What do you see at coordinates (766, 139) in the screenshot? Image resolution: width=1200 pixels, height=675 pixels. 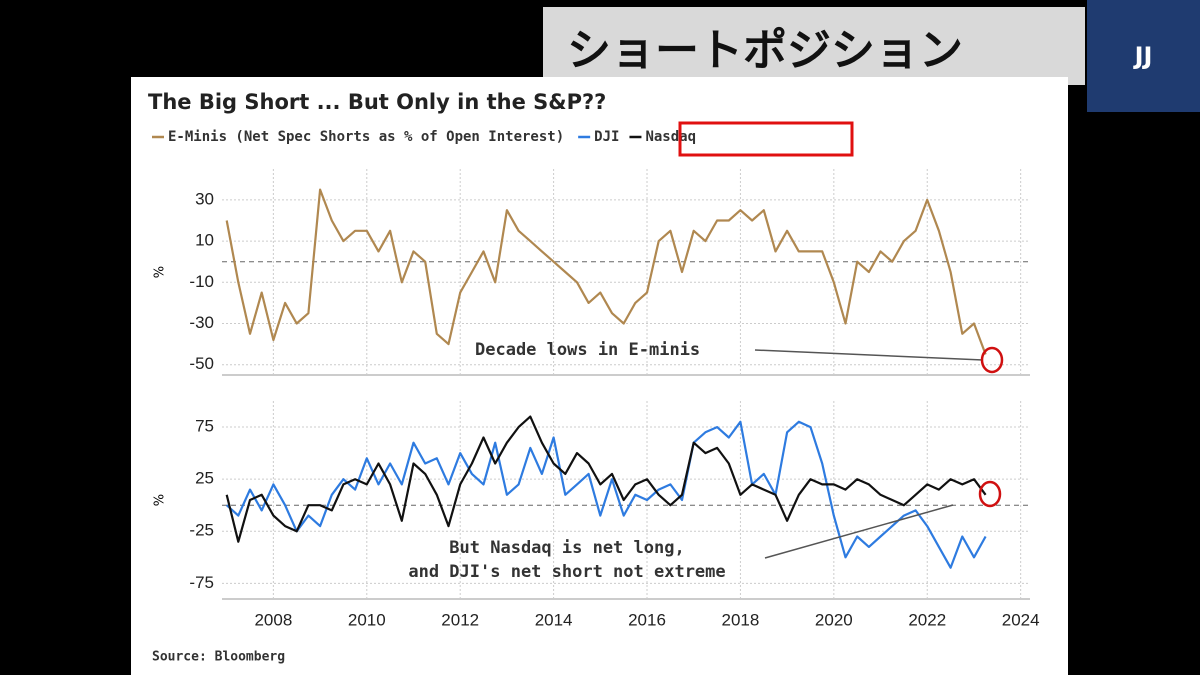 I see `legend-highlight` at bounding box center [766, 139].